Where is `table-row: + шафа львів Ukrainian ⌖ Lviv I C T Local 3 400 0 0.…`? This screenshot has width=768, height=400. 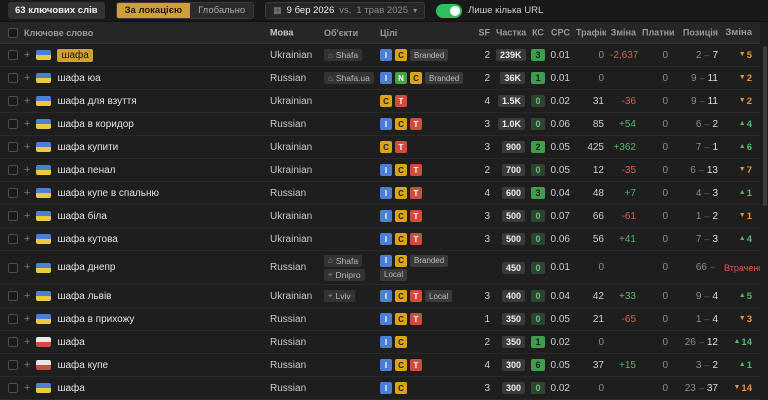
table-row: + шафа львів Ukrainian ⌖ Lviv I C T Local 3 400 0 0.… is located at coordinates (380, 296).